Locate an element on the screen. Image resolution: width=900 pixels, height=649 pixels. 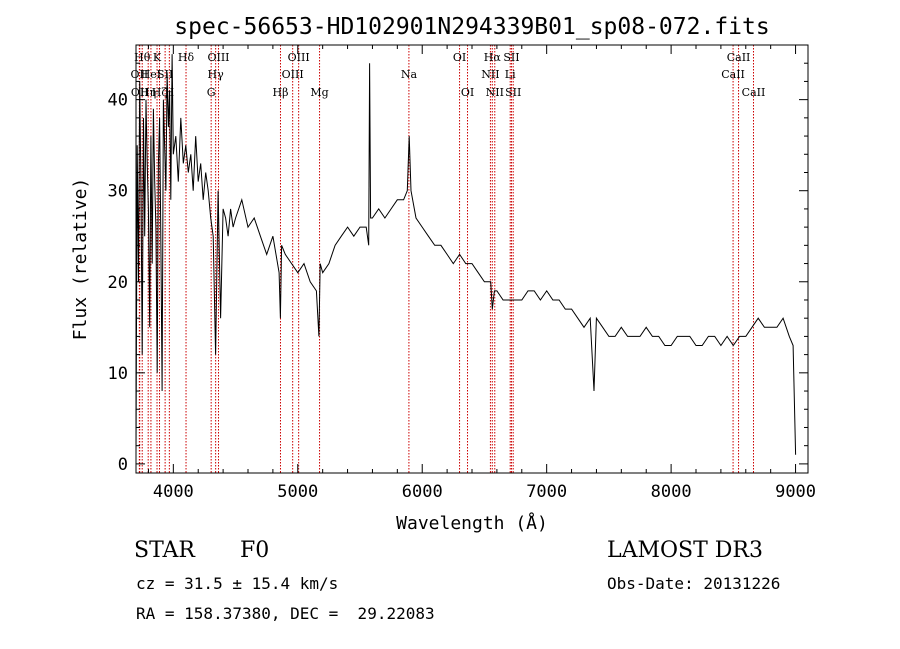
object-subclass: F0 is located at coordinates (255, 550).